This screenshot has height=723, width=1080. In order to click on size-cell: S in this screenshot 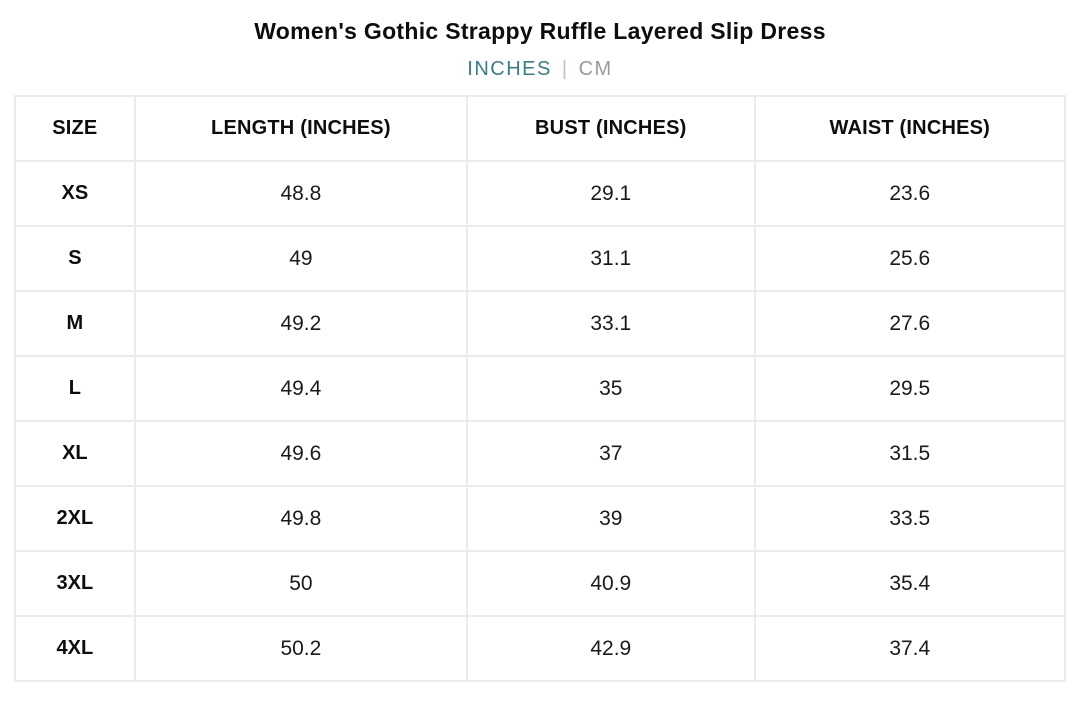, I will do `click(75, 258)`.